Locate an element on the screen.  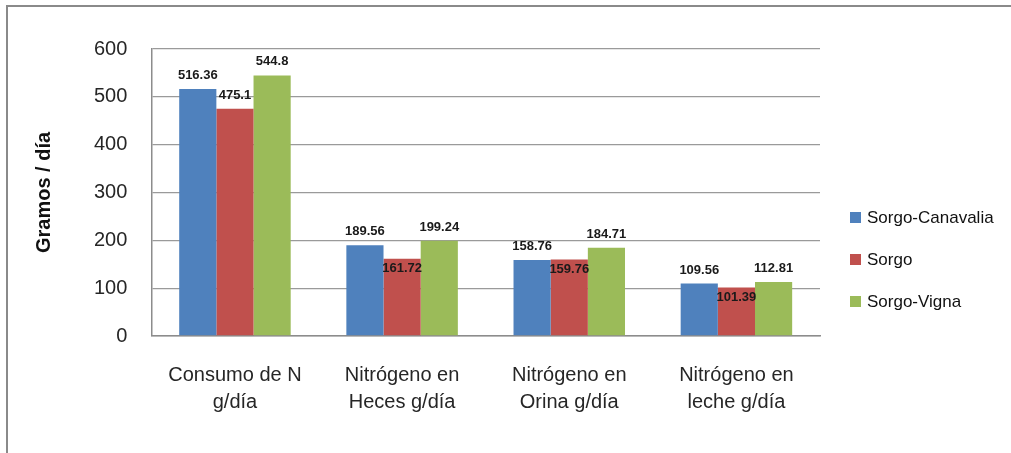
data-label: 112.81 is located at coordinates (774, 268).